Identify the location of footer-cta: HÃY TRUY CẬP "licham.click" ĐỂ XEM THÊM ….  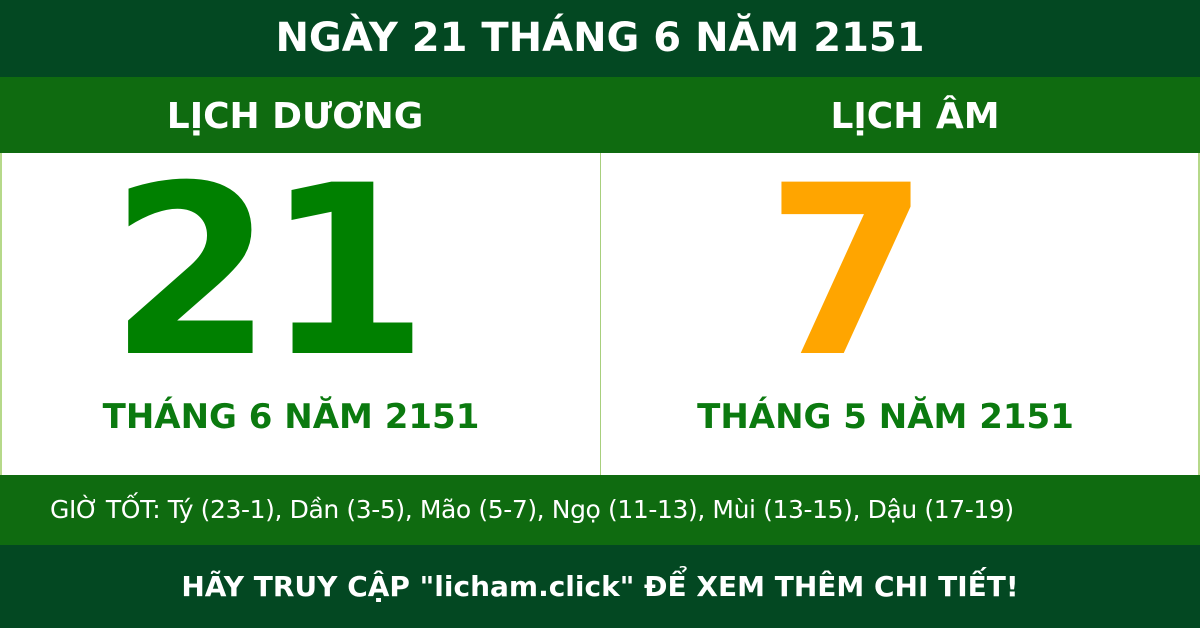
(600, 586).